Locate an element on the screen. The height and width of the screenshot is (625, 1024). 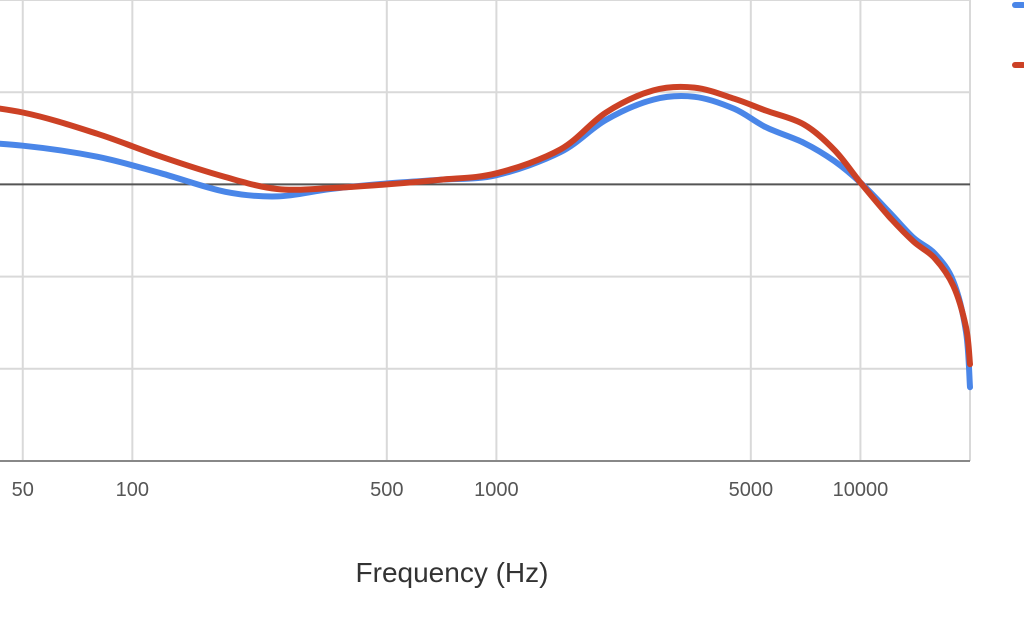
x-tick-label: 500 is located at coordinates (386, 490).